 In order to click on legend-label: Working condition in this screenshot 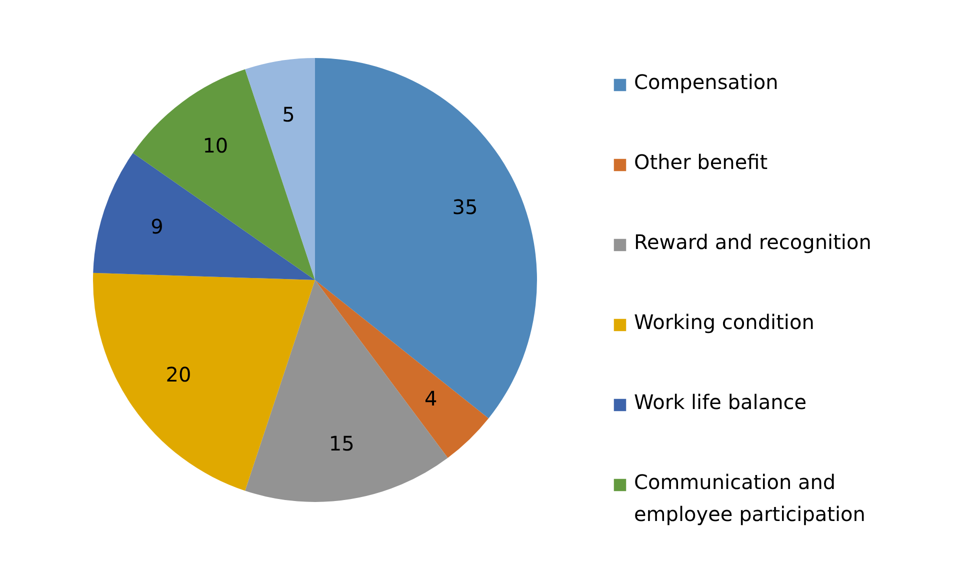, I will do `click(724, 322)`.